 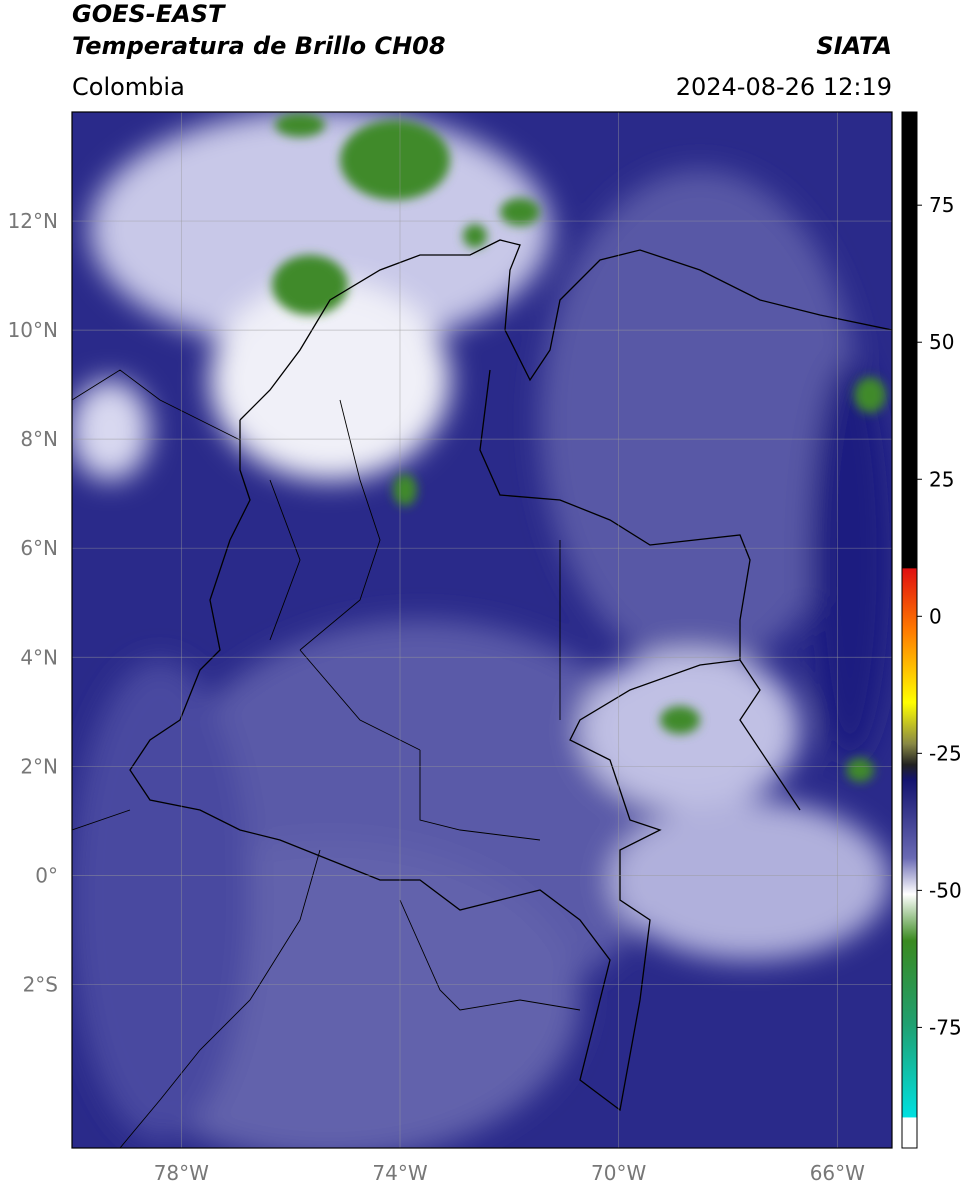 I want to click on lon-label: 66°W, so click(x=837, y=1173).